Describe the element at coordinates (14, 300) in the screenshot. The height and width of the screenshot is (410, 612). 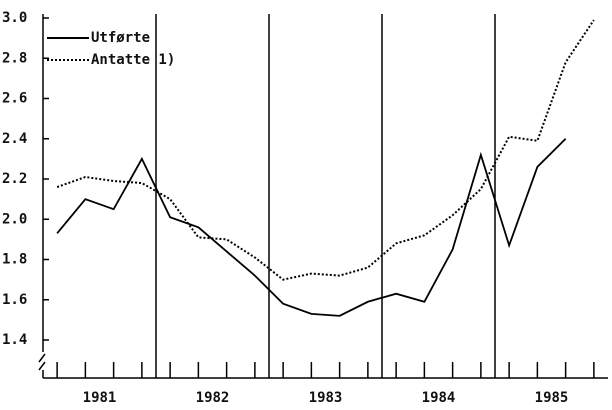
I see `y-tick-label: 1.6` at that location.